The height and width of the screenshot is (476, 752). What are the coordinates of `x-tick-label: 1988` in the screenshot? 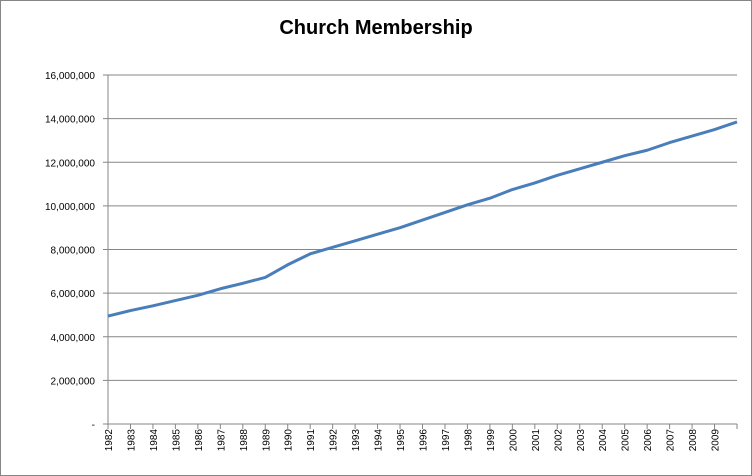 It's located at (244, 440).